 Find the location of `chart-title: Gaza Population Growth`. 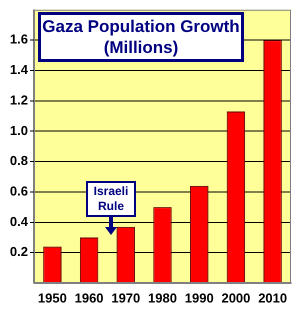

chart-title: Gaza Population Growth is located at coordinates (141, 26).